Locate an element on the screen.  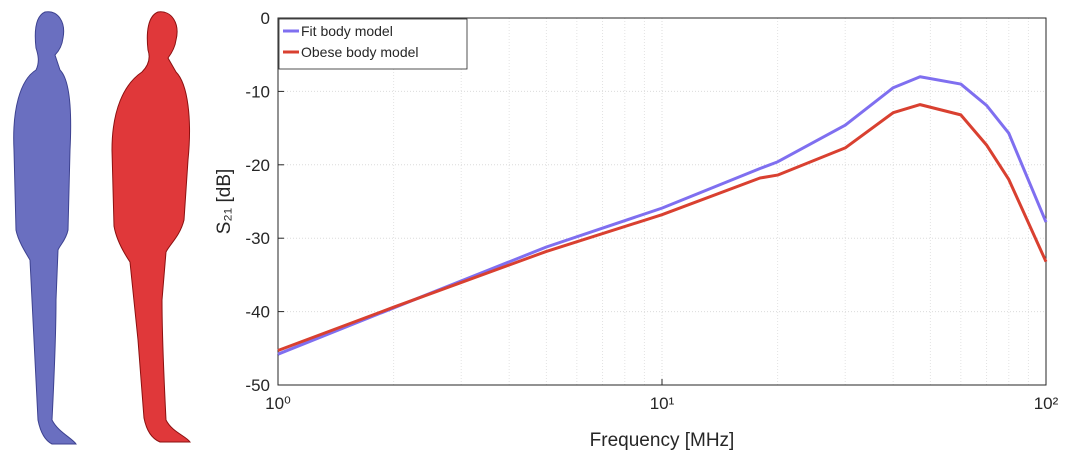
y-tick-label: -30 is located at coordinates (257, 238).